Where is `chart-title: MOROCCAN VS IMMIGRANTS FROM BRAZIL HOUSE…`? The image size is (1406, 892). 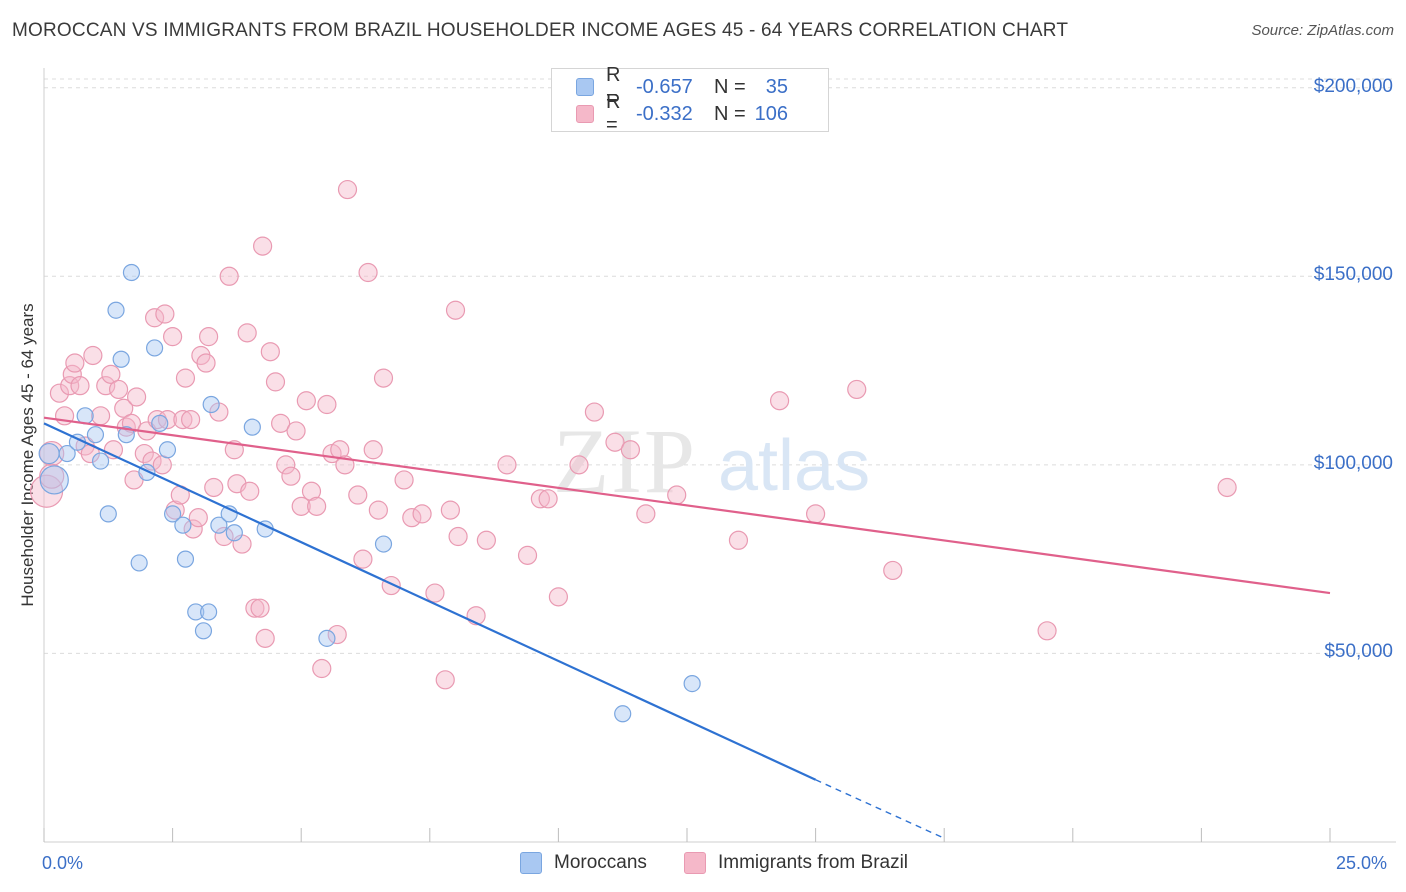 chart-title: MOROCCAN VS IMMIGRANTS FROM BRAZIL HOUSE… is located at coordinates (540, 30).